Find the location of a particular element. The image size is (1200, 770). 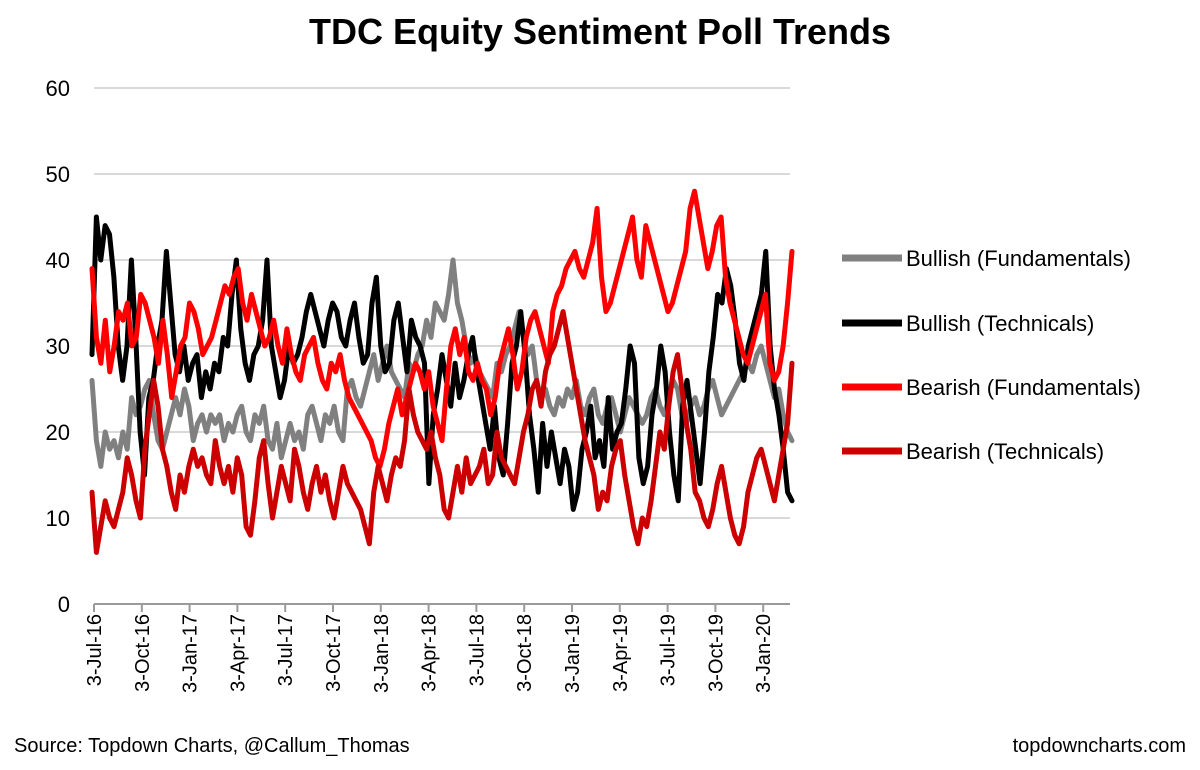

x-tick-label: 3-Jan-17 is located at coordinates (191, 653).